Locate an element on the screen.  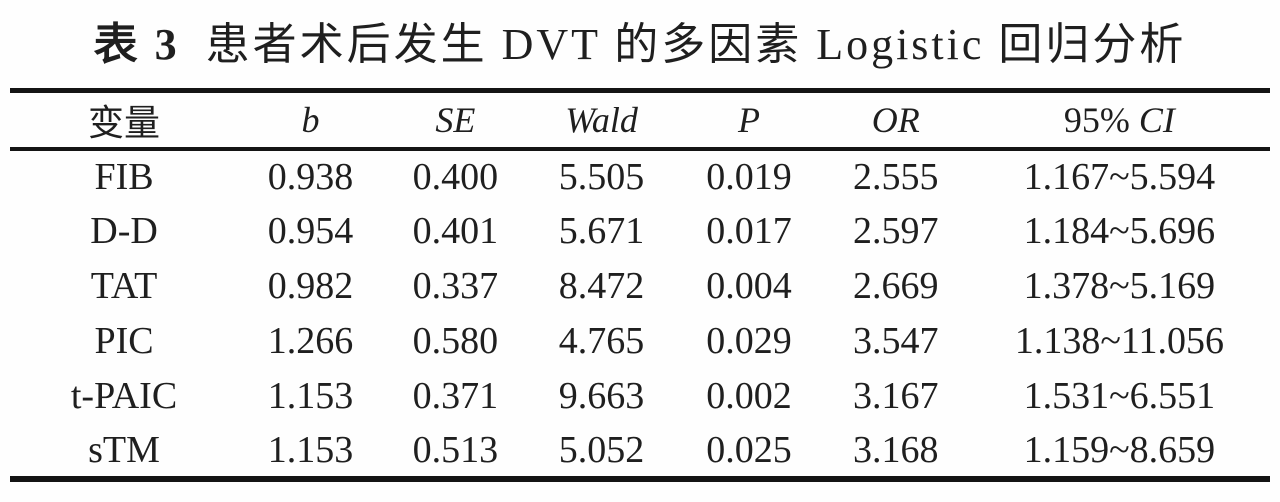
ci-label: CI is located at coordinates (1156, 119).